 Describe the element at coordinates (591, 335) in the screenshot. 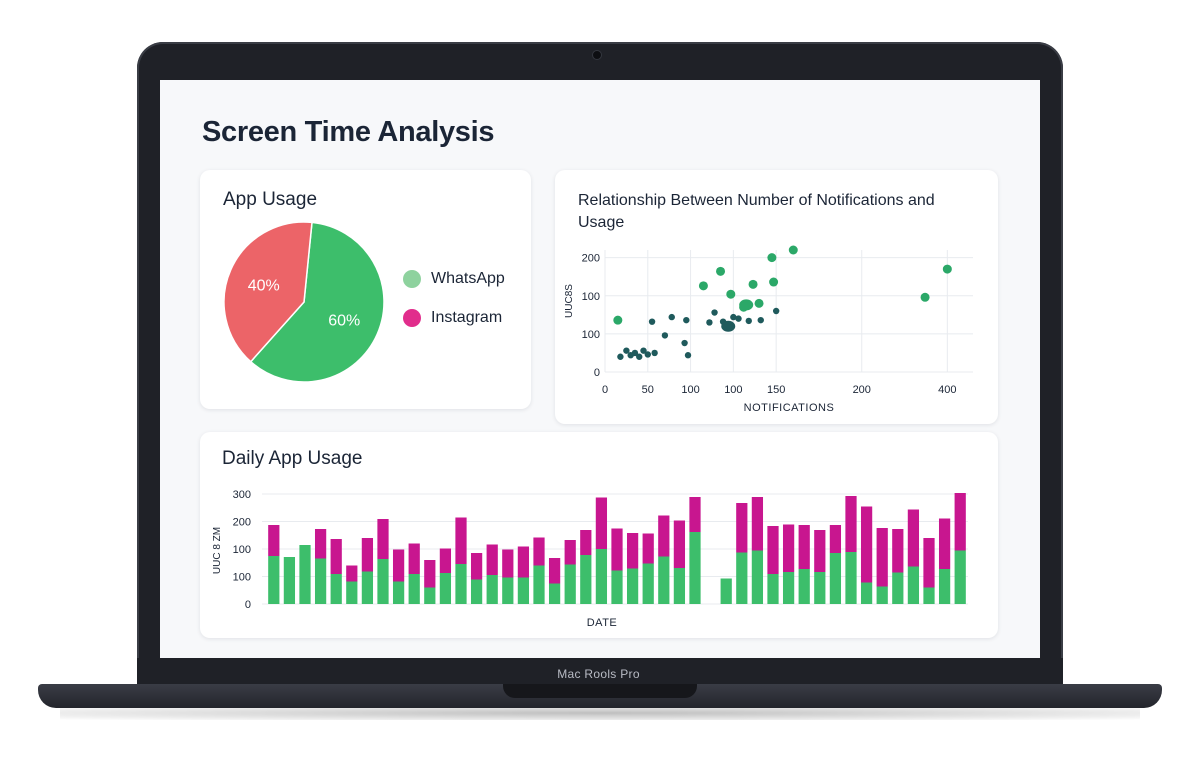

I see `scatter-y-tick-label: 100` at that location.